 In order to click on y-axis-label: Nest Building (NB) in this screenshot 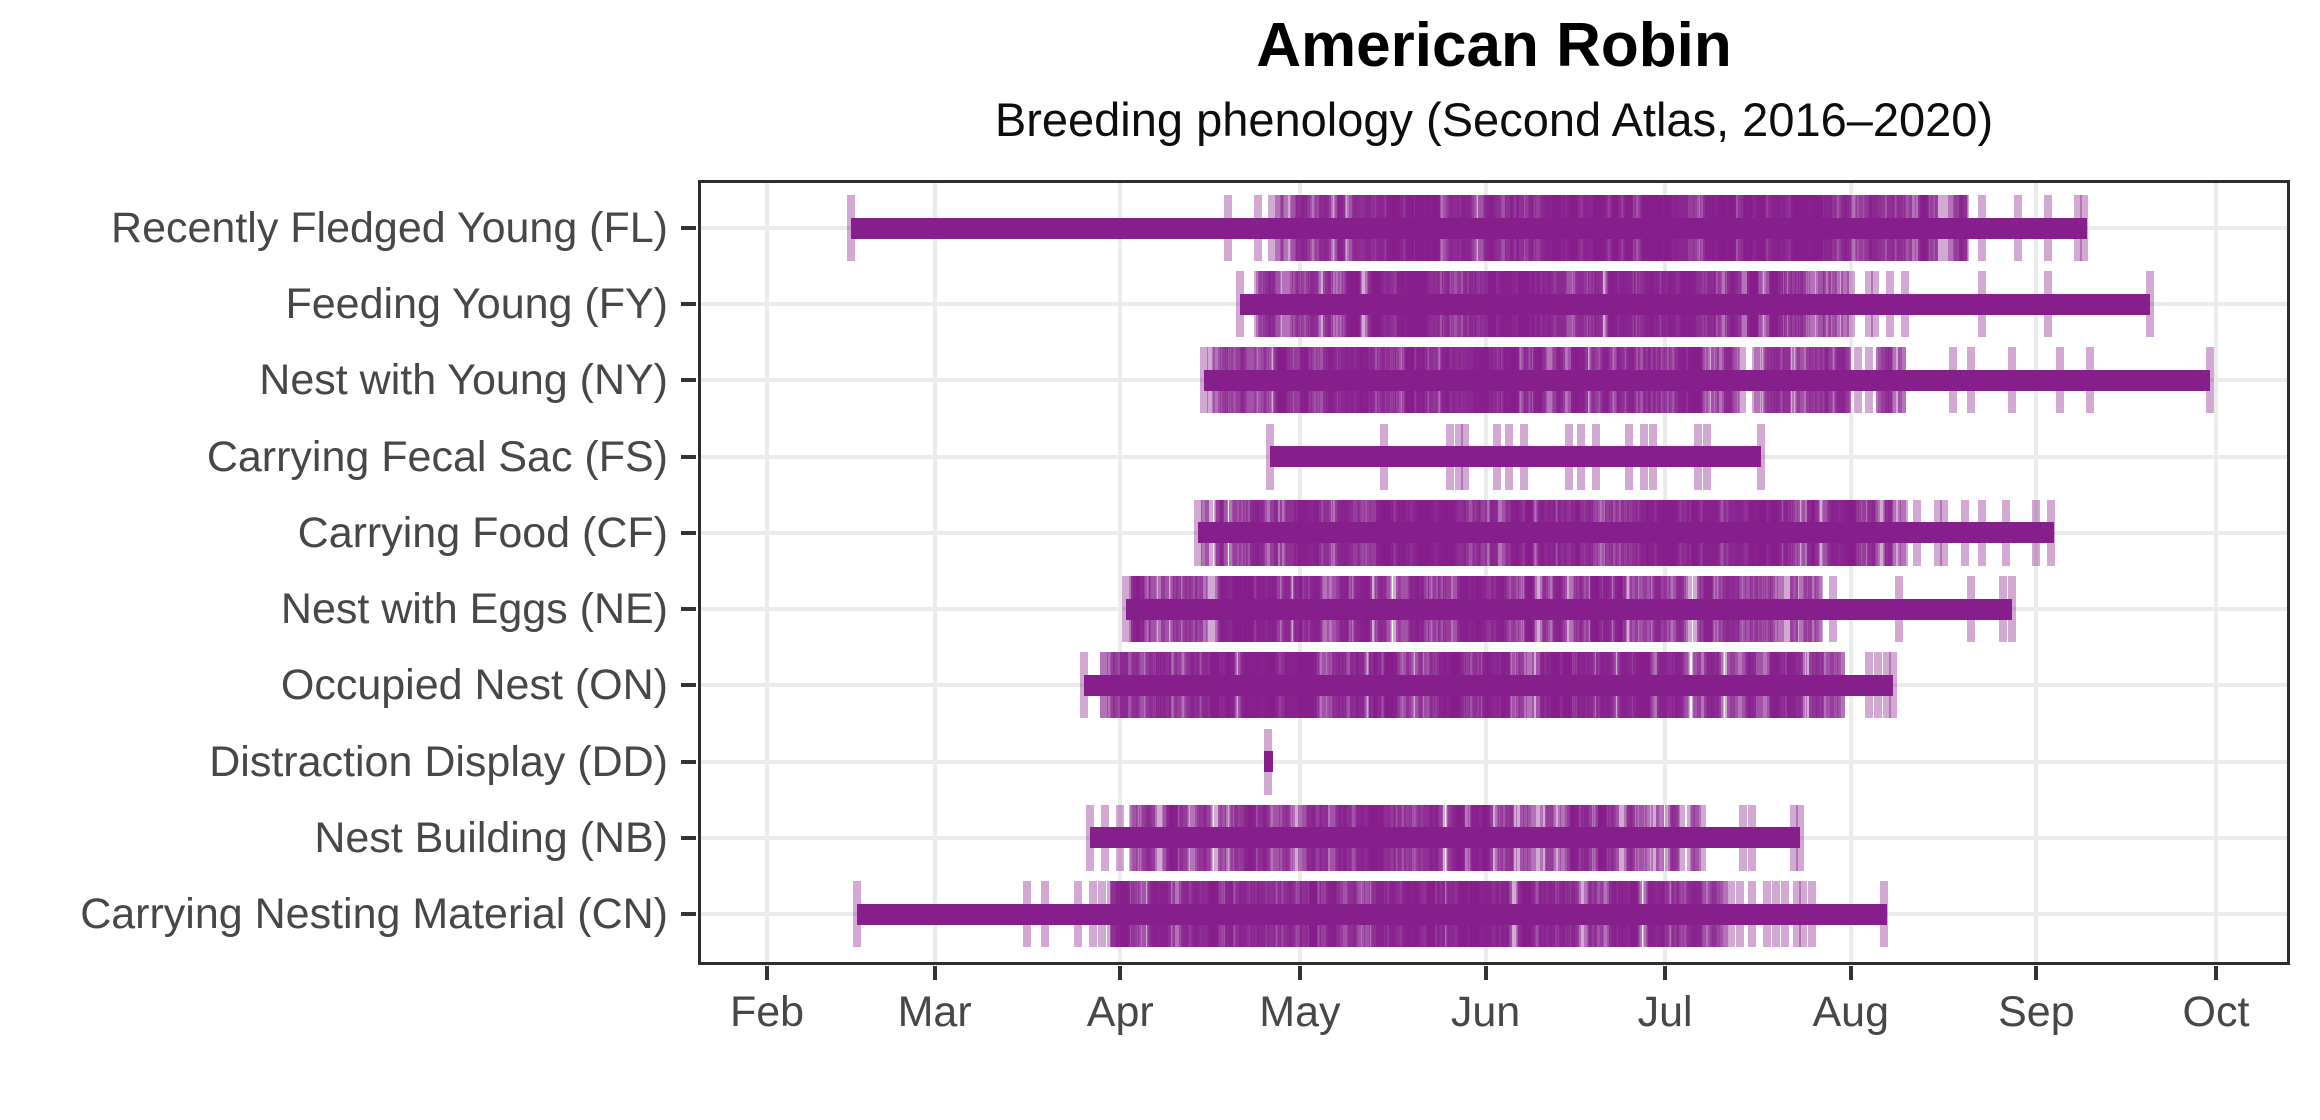, I will do `click(491, 837)`.